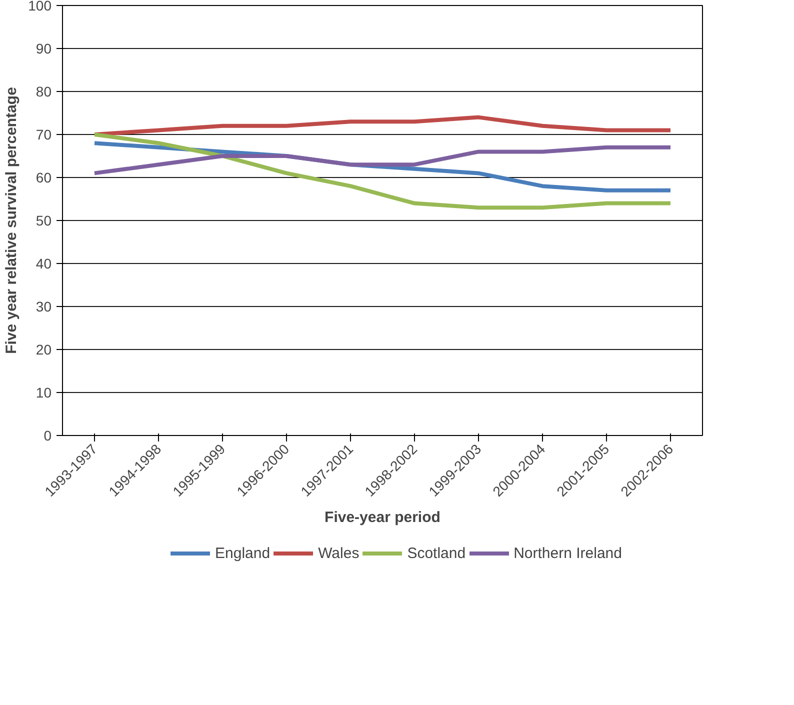  What do you see at coordinates (44, 392) in the screenshot?
I see `y-tick-label: 10` at bounding box center [44, 392].